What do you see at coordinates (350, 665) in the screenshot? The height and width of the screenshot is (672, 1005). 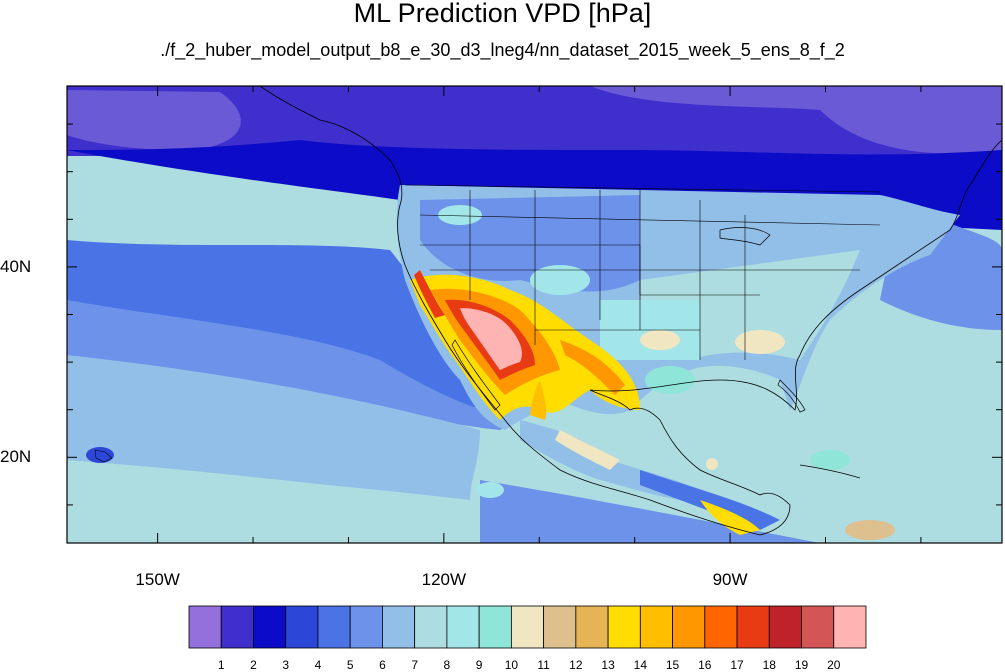 I see `colorbar-label: 5` at bounding box center [350, 665].